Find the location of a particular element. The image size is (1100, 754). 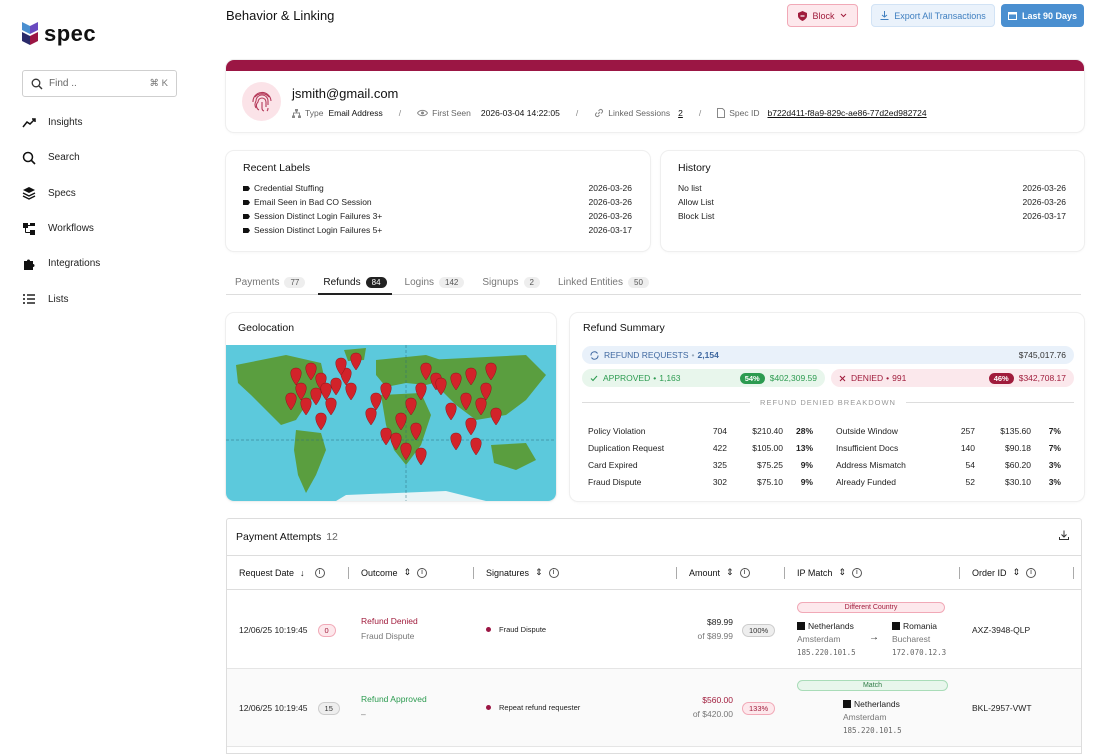

tab-signups: Signups 2 is located at coordinates (511, 282).